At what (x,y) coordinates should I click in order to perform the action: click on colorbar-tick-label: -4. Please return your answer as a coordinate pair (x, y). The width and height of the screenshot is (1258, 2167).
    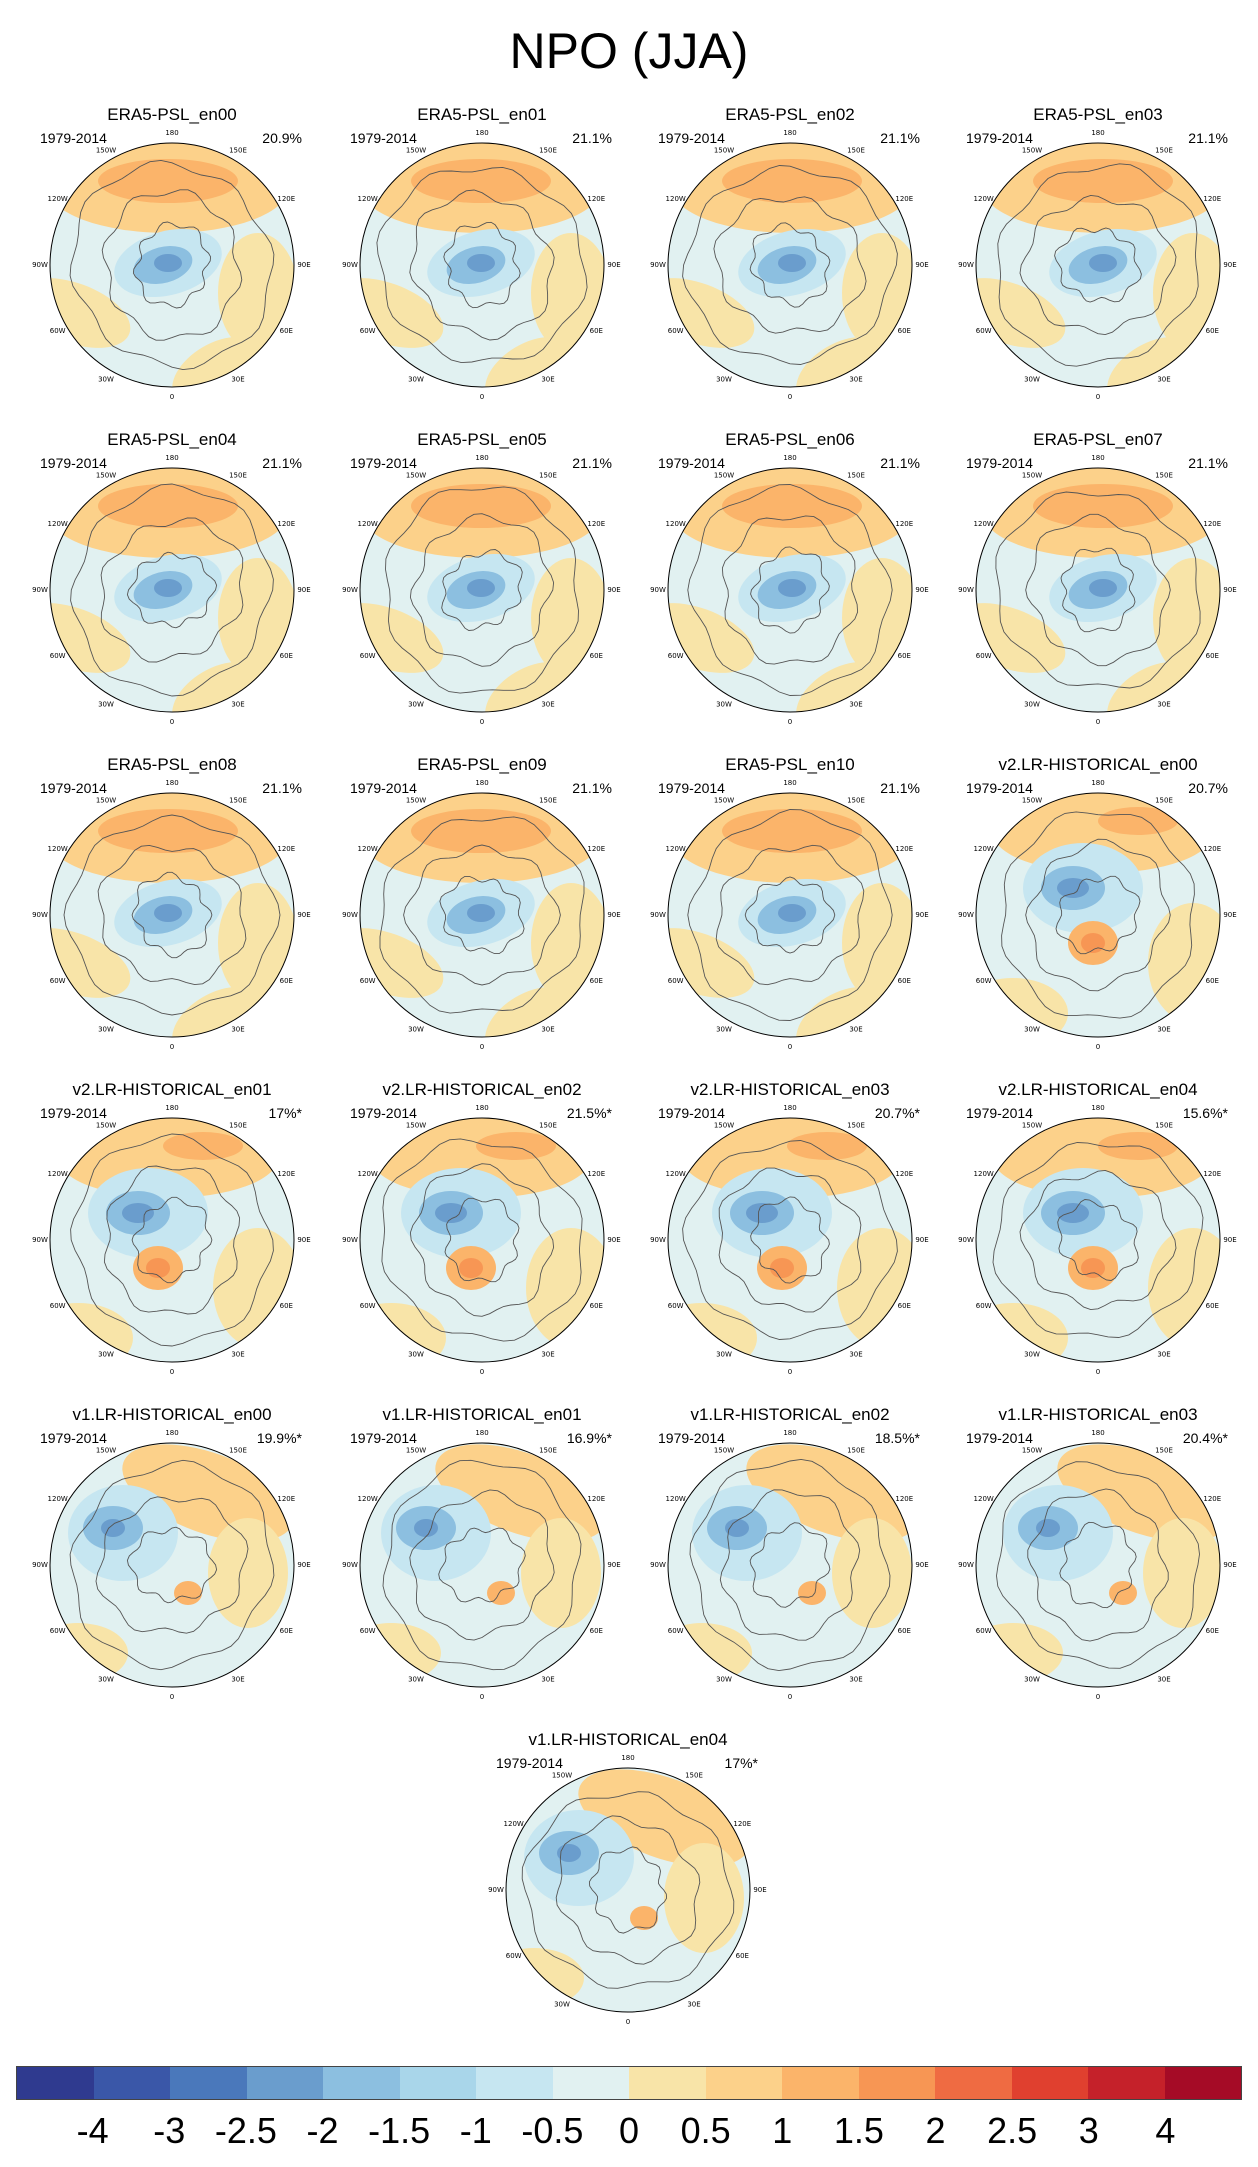
    Looking at the image, I should click on (92, 2130).